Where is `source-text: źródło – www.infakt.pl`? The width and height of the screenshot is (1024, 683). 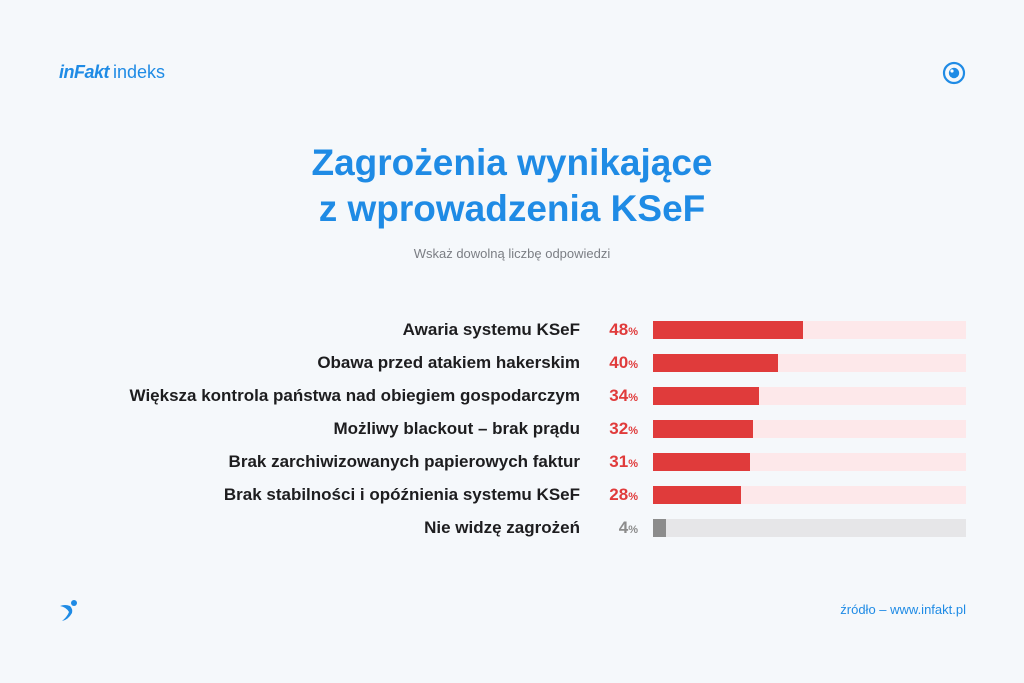 source-text: źródło – www.infakt.pl is located at coordinates (903, 609).